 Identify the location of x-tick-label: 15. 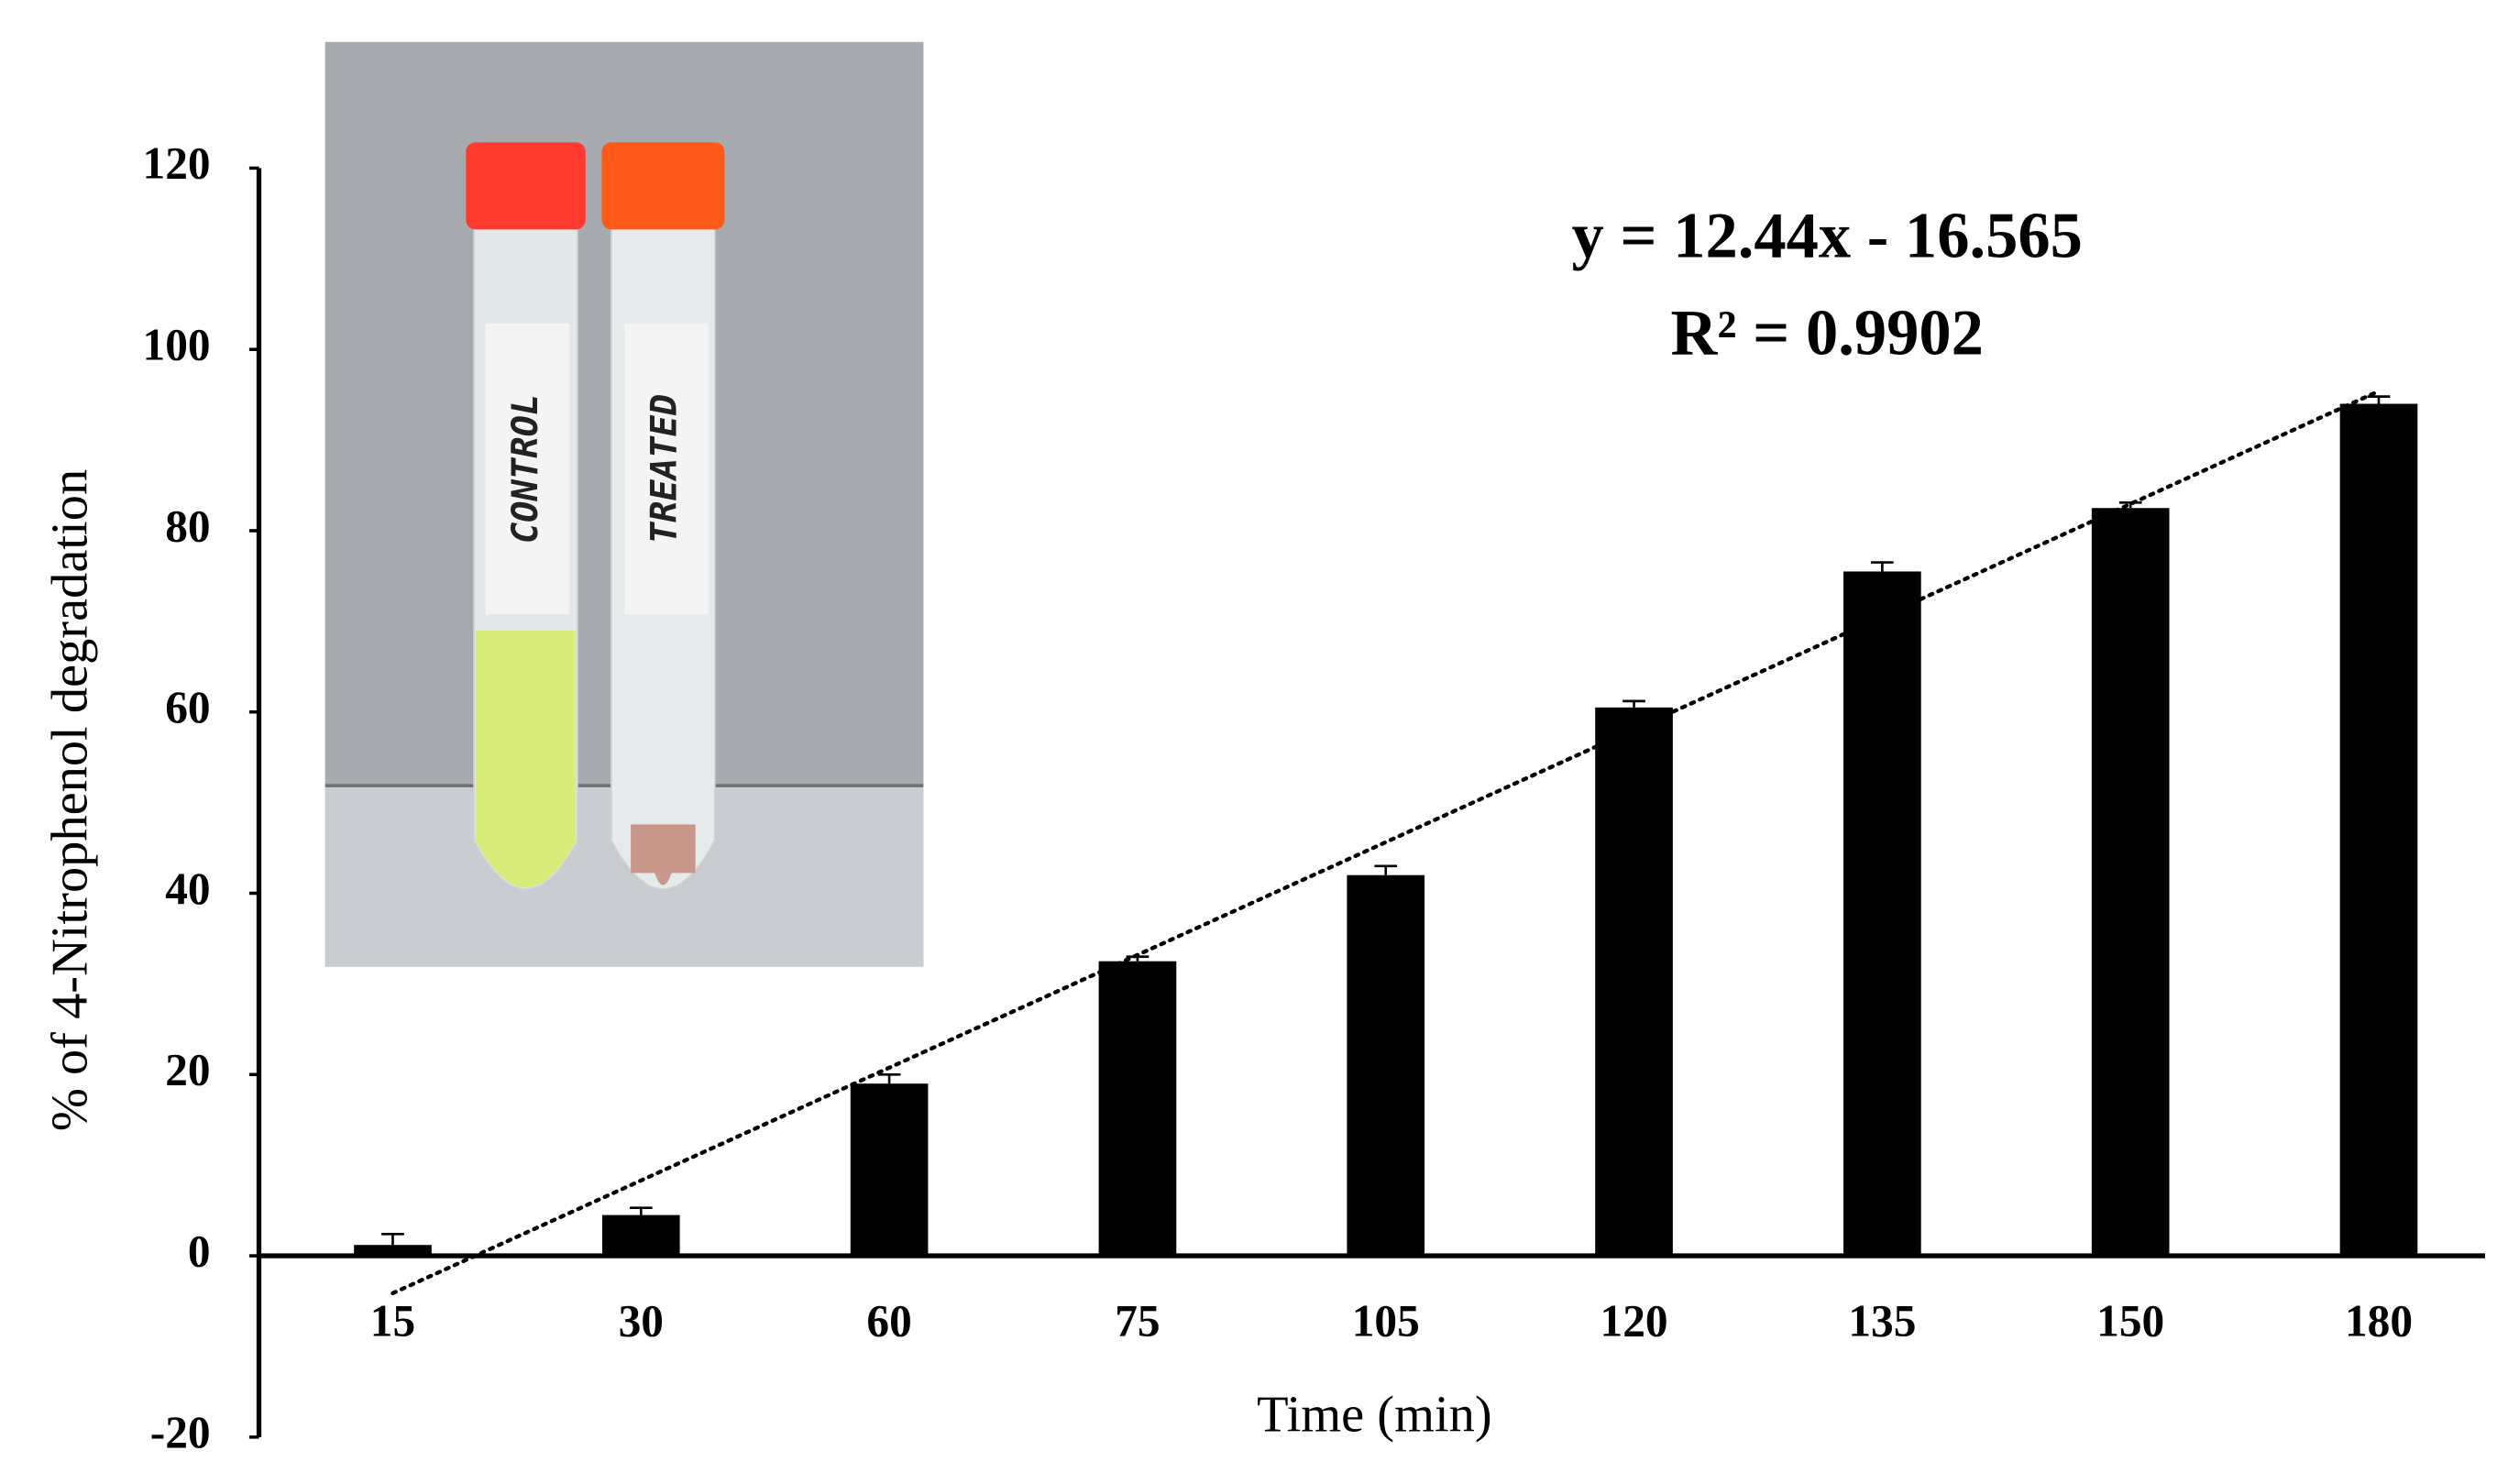
(392, 1320).